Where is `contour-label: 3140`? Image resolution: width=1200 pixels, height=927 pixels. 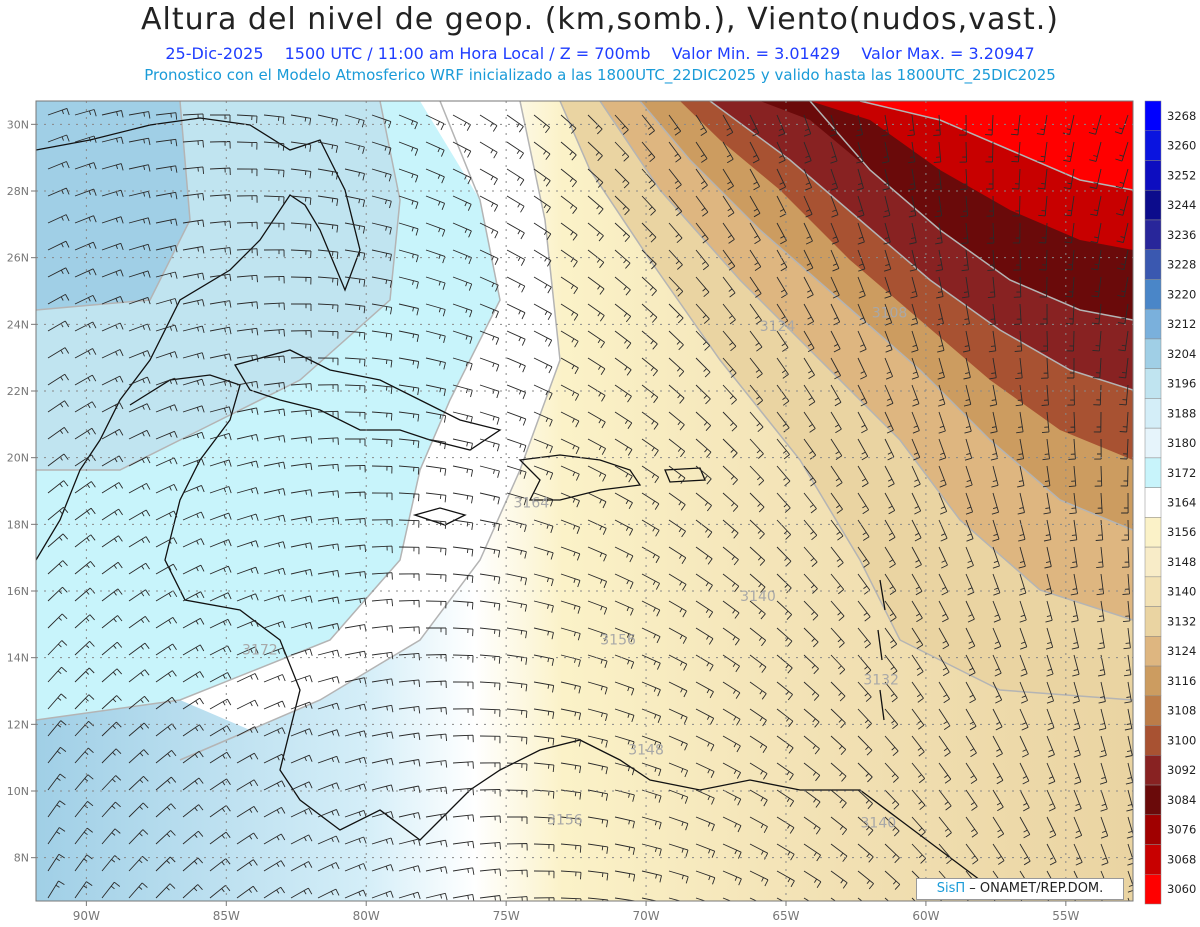
contour-label: 3140 is located at coordinates (758, 597).